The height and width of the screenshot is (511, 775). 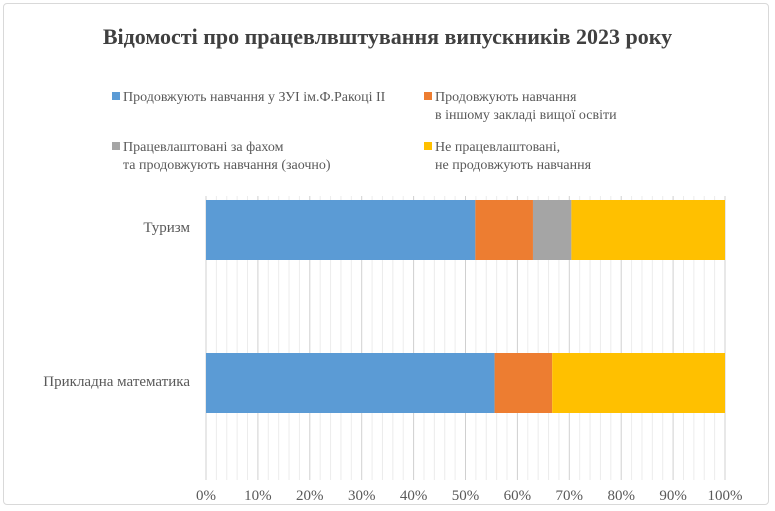 I want to click on x-tick-label: 40%, so click(x=414, y=496).